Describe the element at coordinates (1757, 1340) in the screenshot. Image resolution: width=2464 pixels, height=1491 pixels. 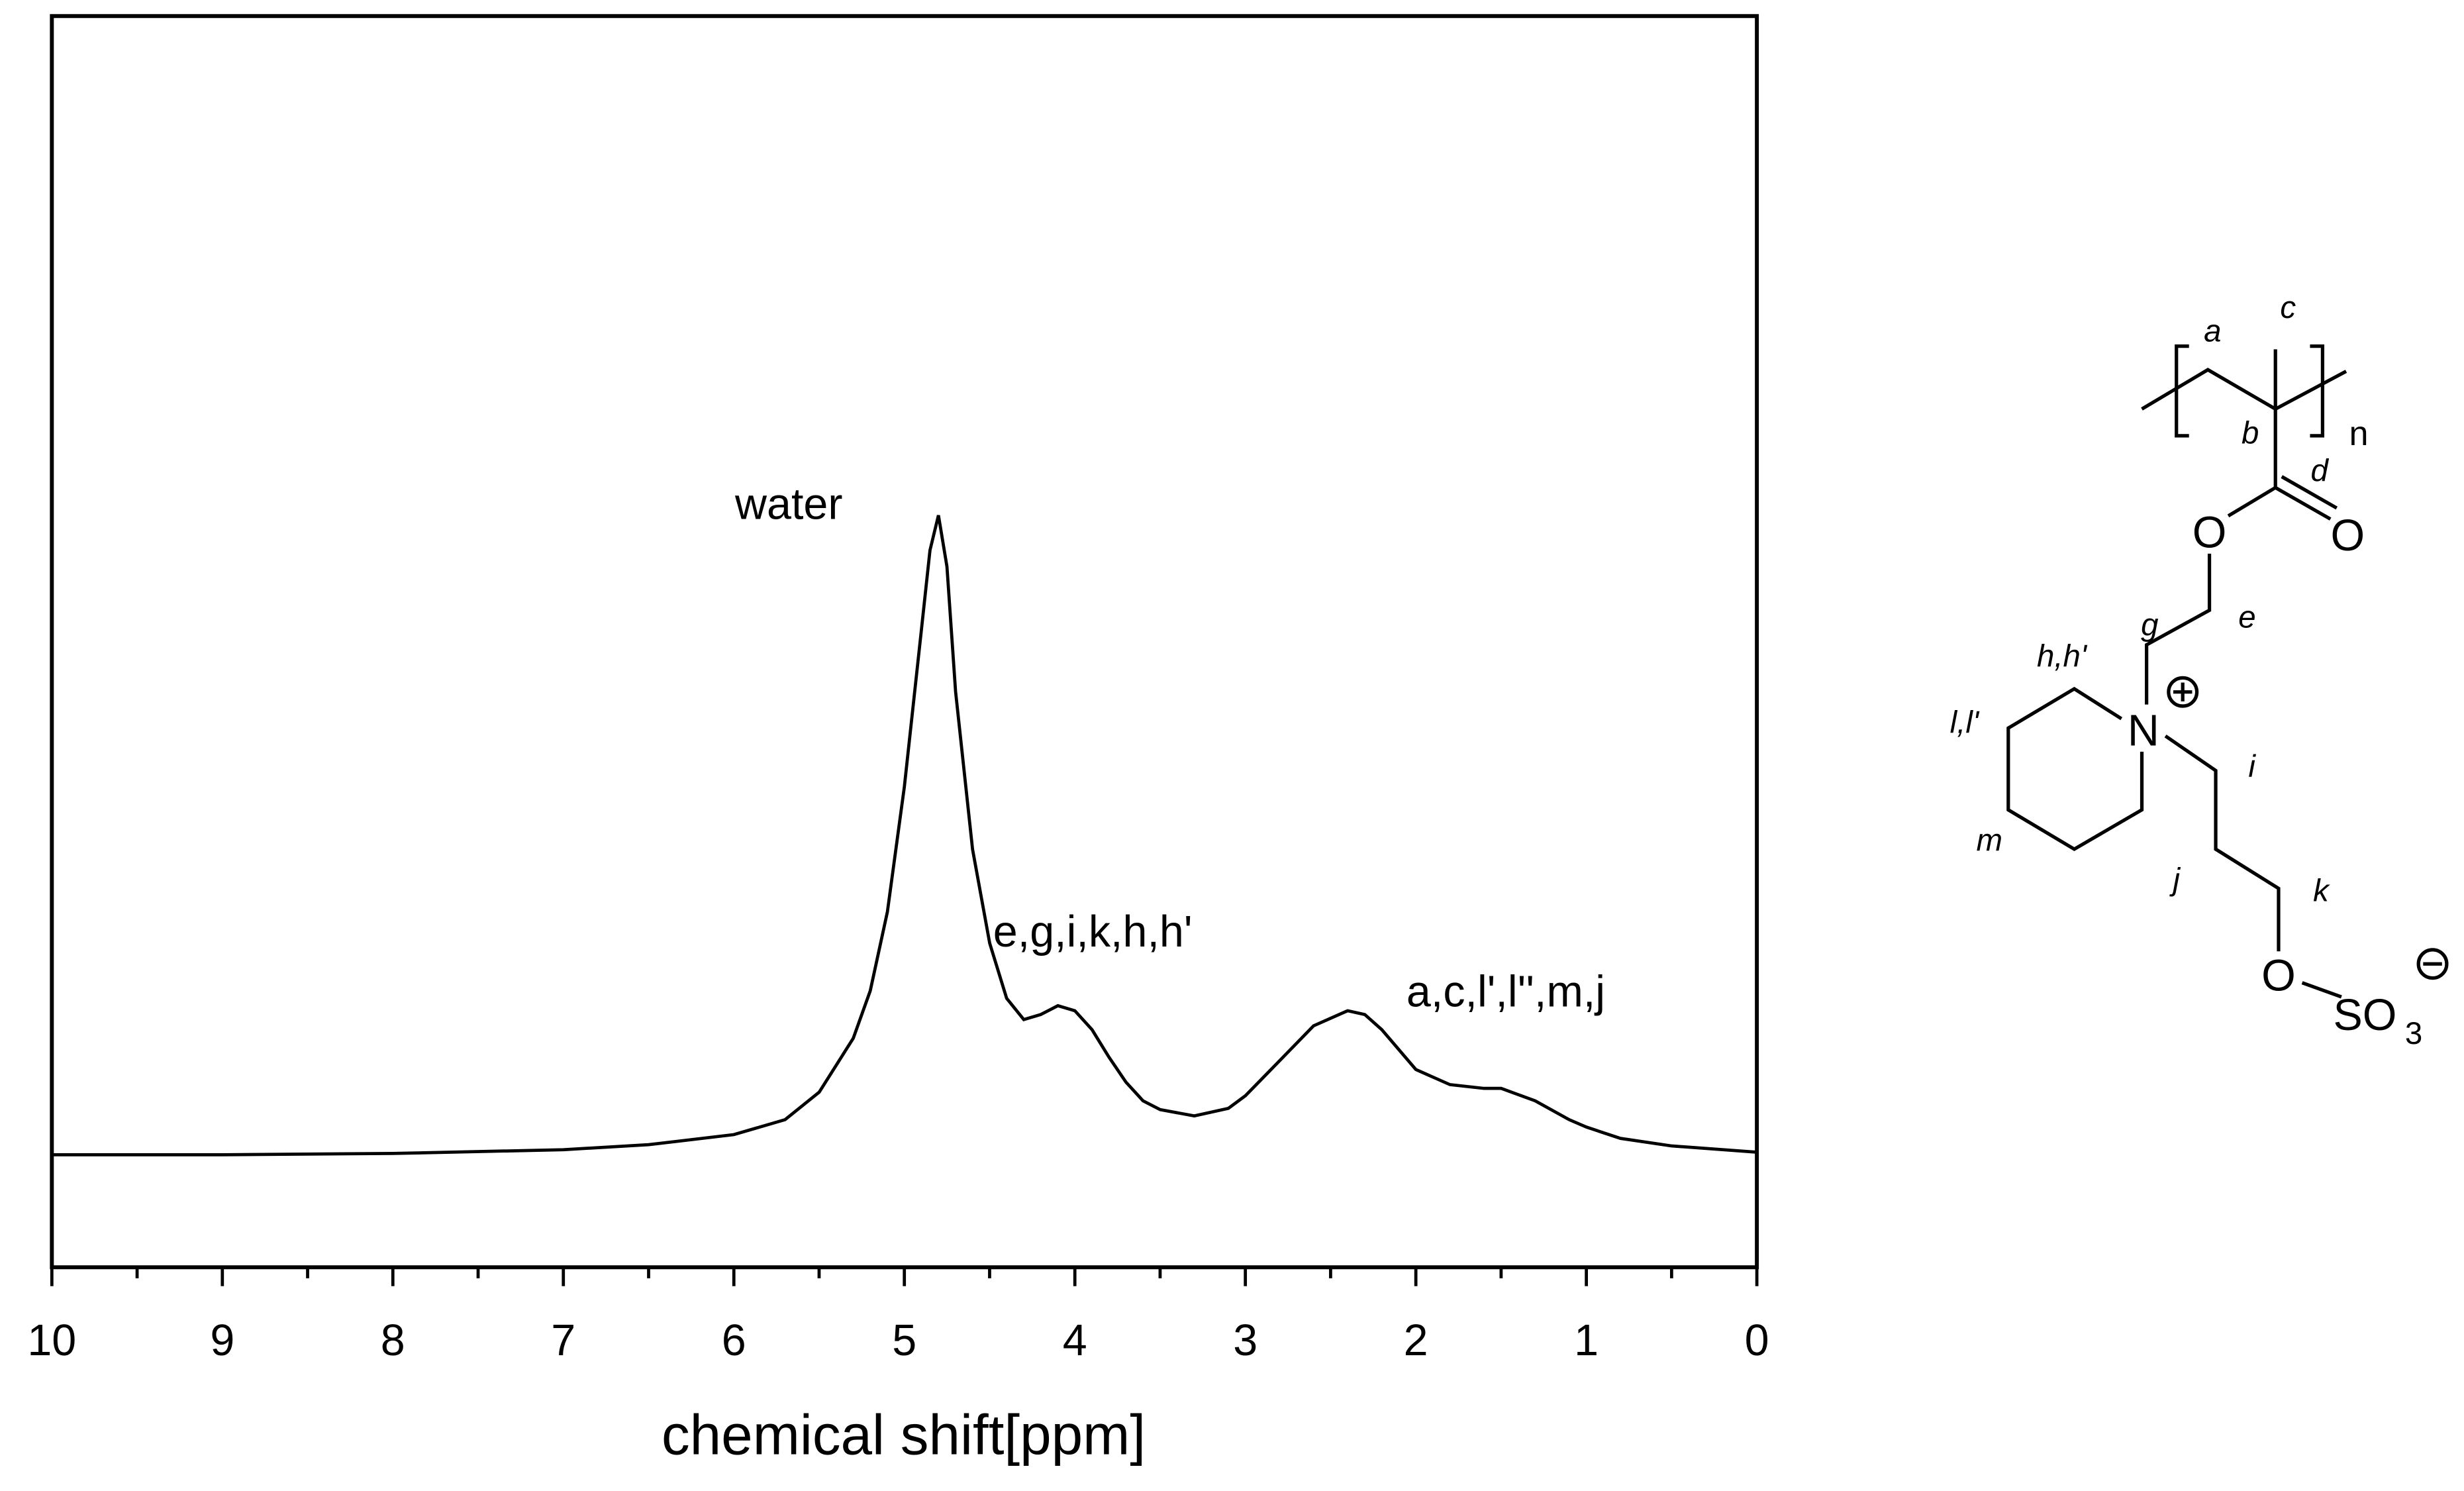
I see `x-tick-label: 0` at that location.